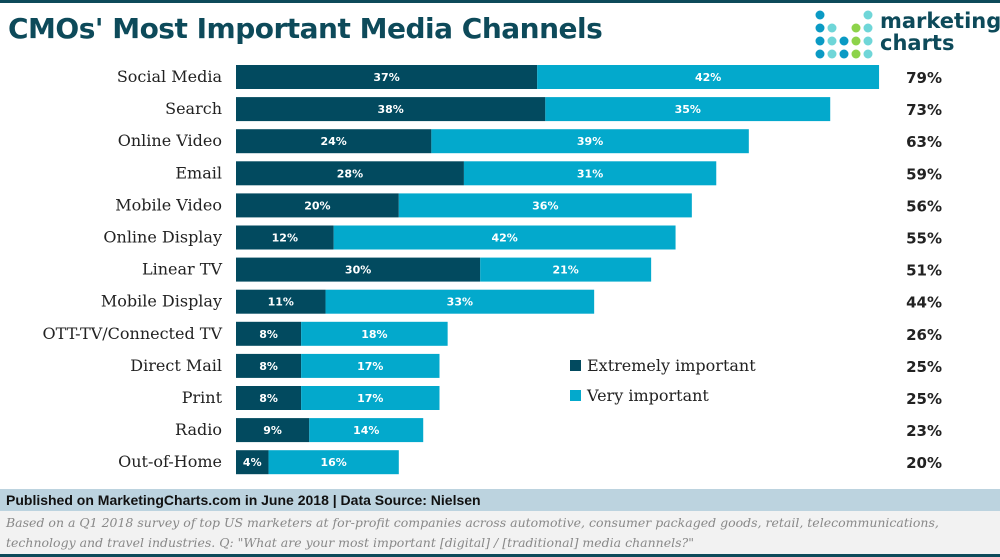  Describe the element at coordinates (671, 365) in the screenshot. I see `legend-label: Extremely important` at that location.